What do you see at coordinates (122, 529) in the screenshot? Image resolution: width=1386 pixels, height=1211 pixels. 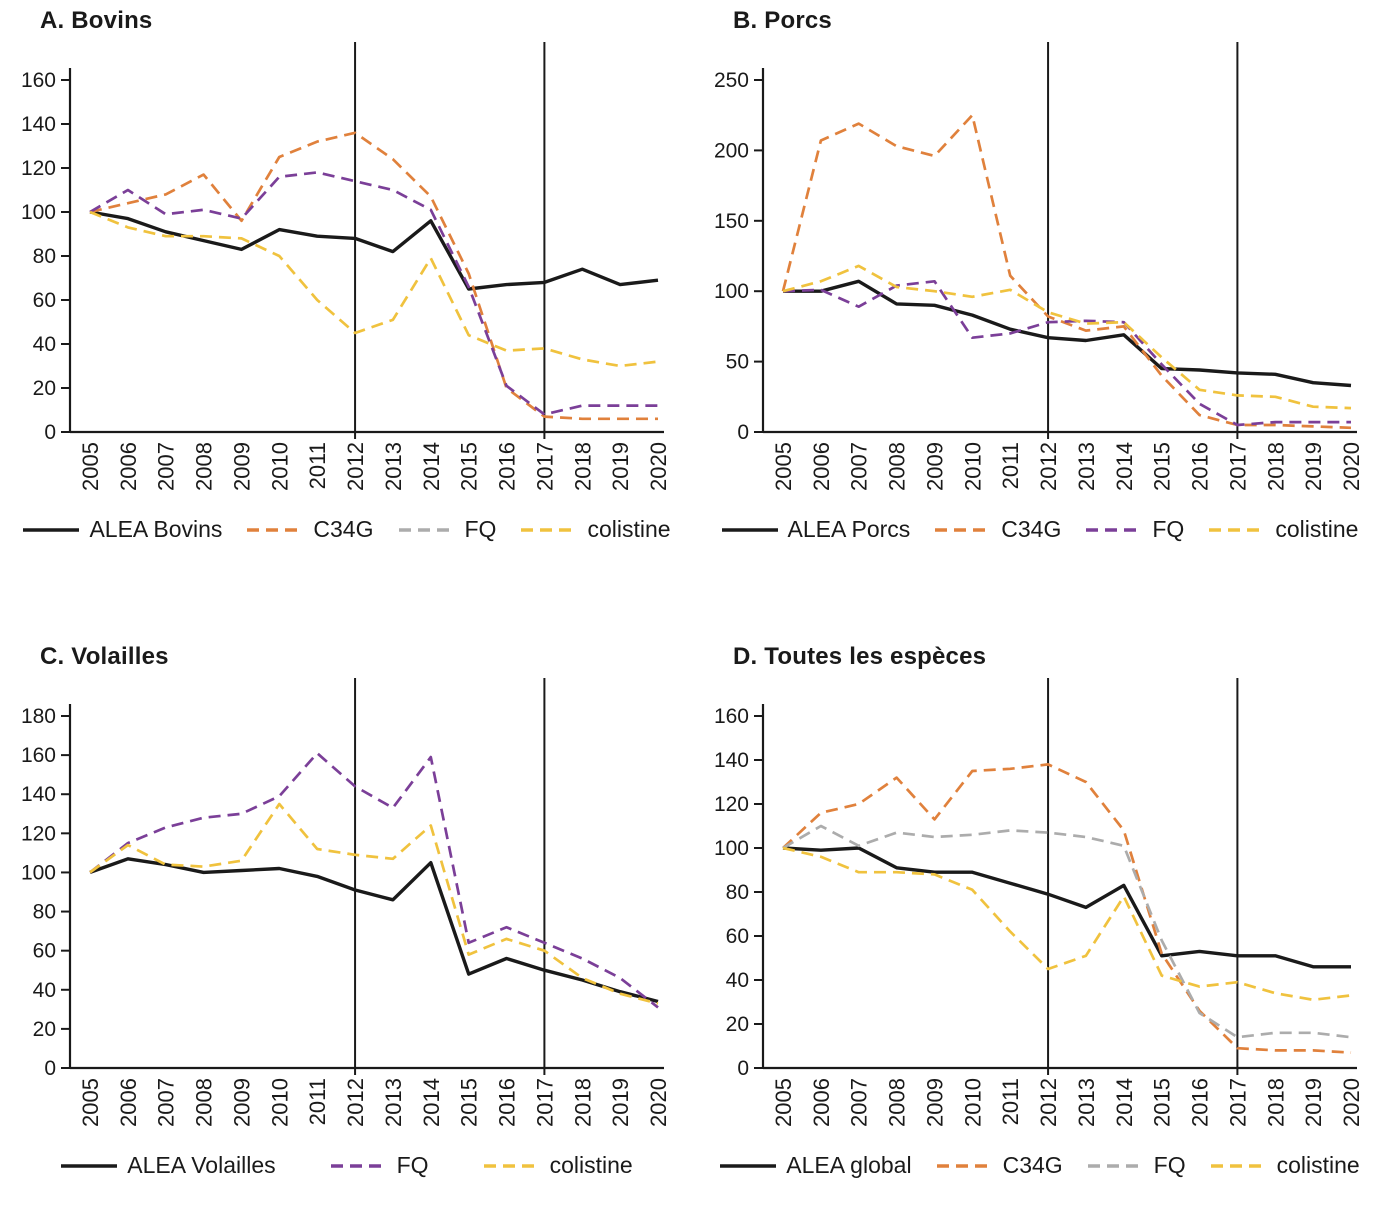 I see `legend-item-alea-bovins: ALEA Bovins` at bounding box center [122, 529].